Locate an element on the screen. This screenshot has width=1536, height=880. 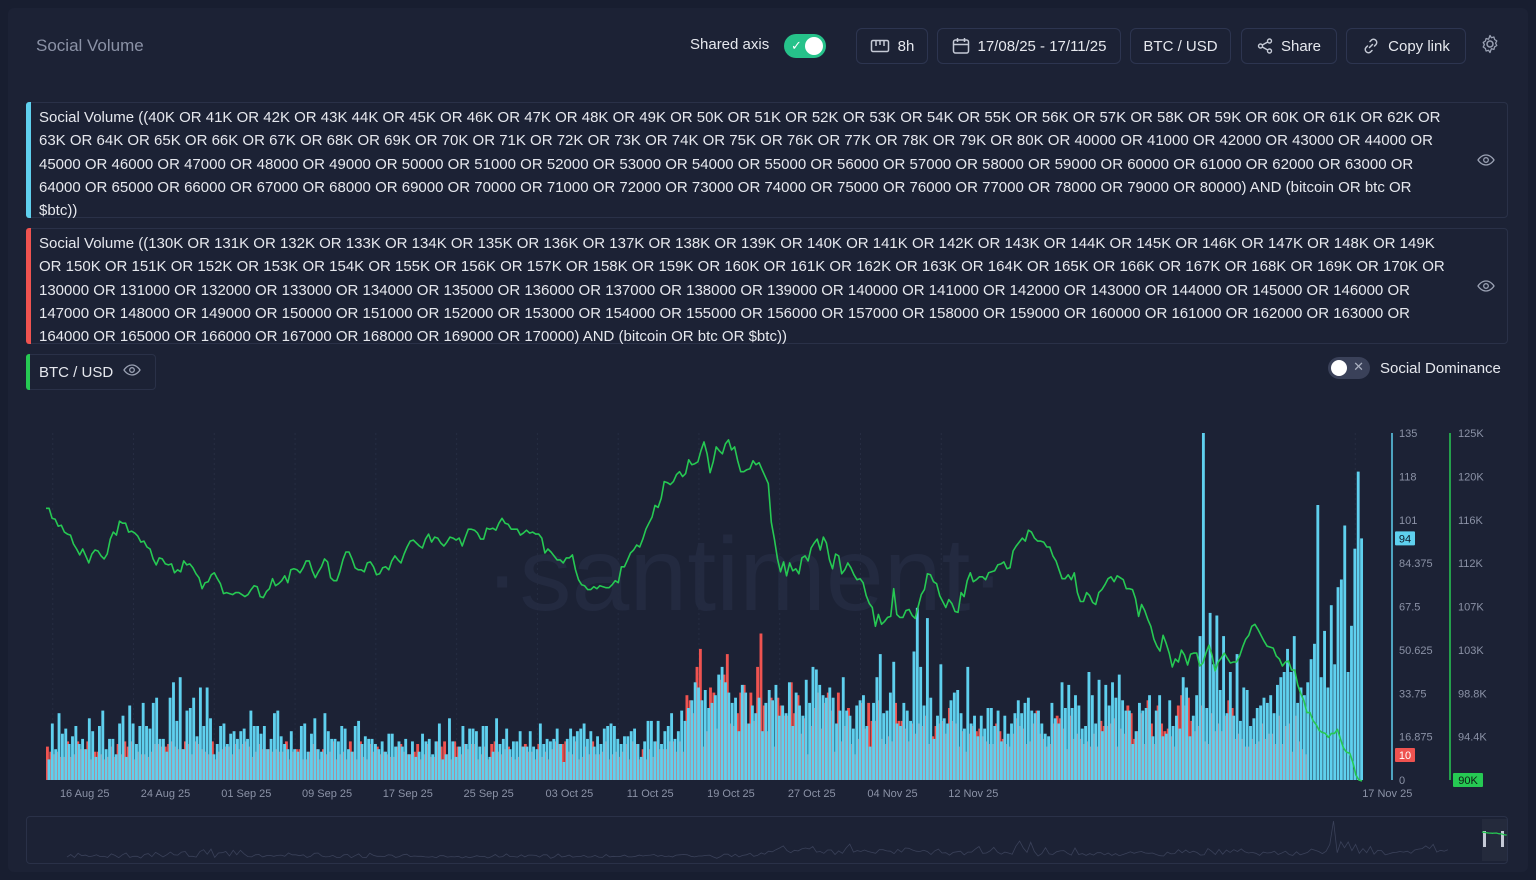
date-range-button: 17/08/25 - 17/11/25 is located at coordinates (1029, 46).